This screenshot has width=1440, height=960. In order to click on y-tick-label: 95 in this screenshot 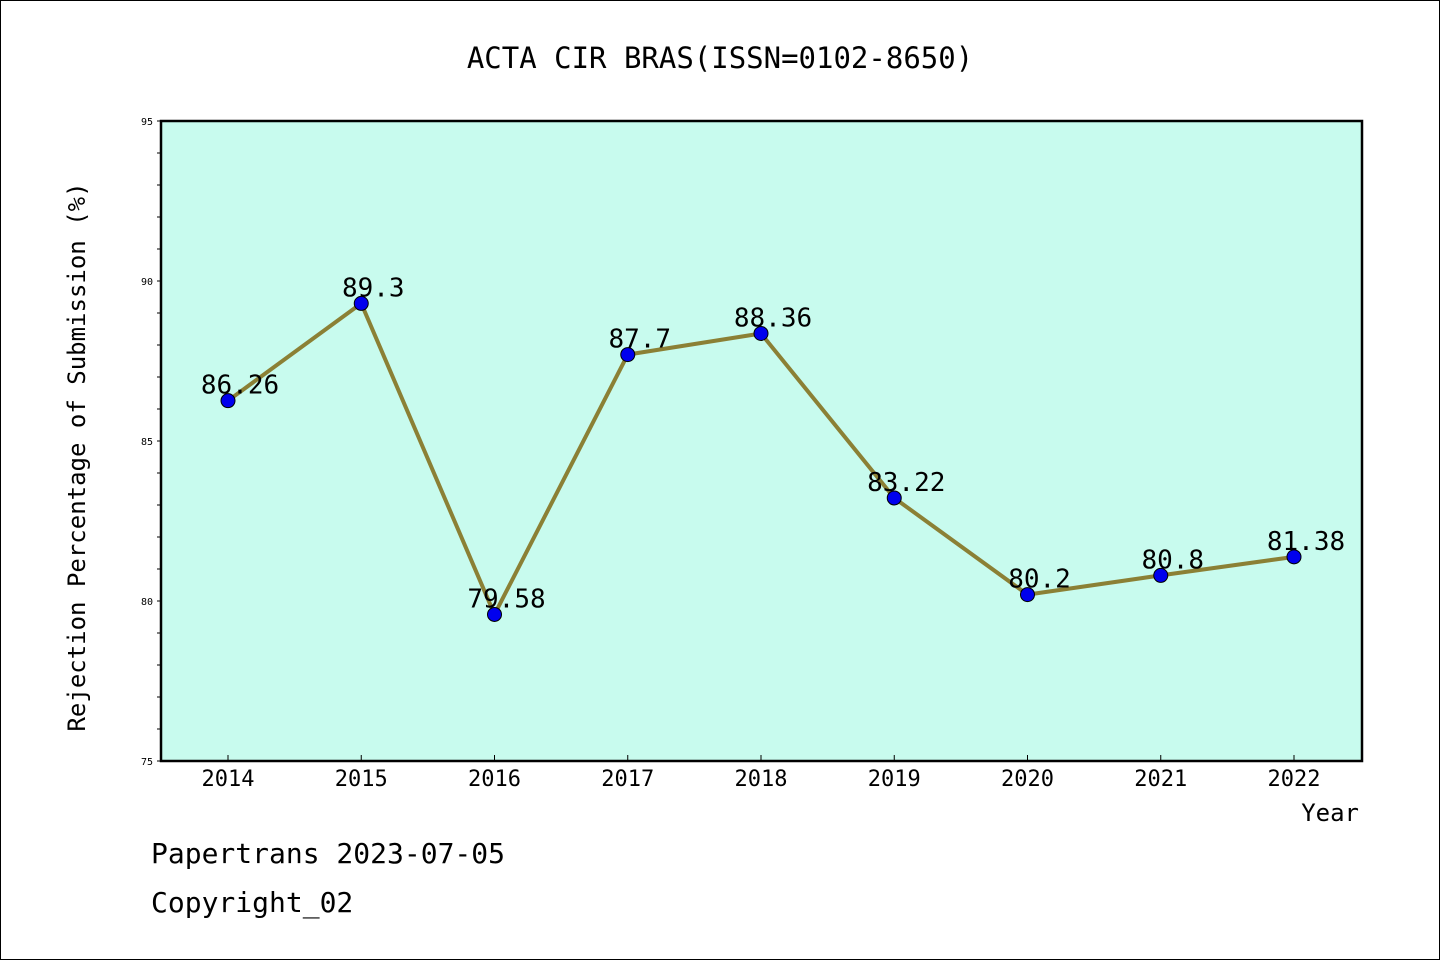, I will do `click(147, 122)`.